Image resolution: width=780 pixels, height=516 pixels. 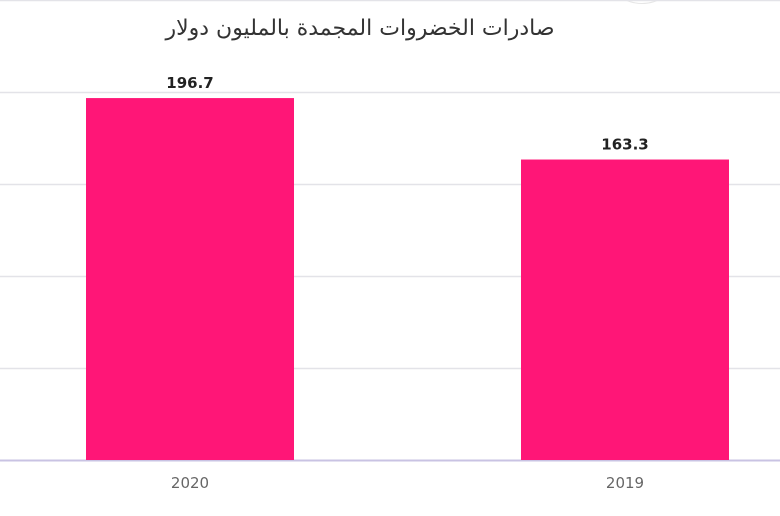 What do you see at coordinates (407, 113) in the screenshot?
I see `data-labels: 196.7 163.3` at bounding box center [407, 113].